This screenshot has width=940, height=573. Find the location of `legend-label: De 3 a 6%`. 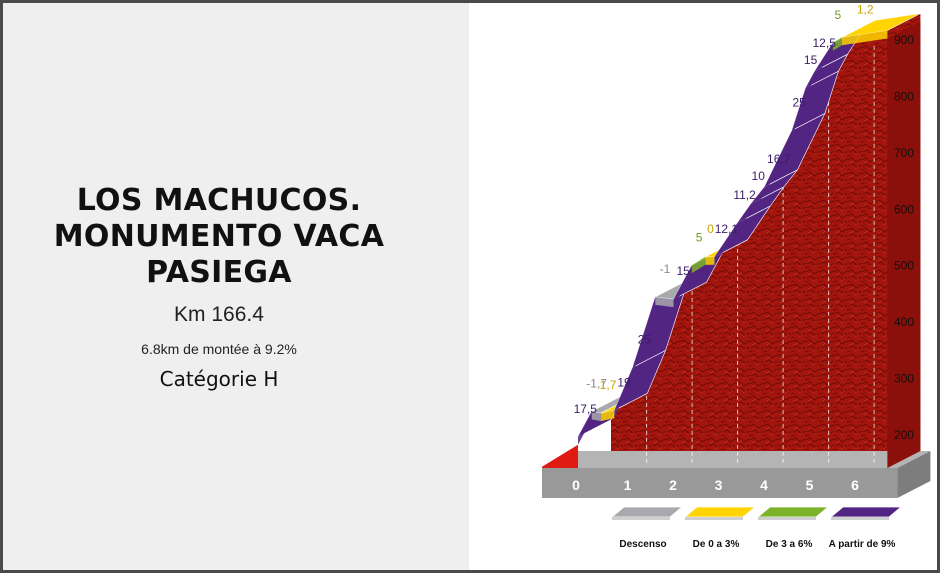

legend-label: De 3 a 6% is located at coordinates (789, 544).